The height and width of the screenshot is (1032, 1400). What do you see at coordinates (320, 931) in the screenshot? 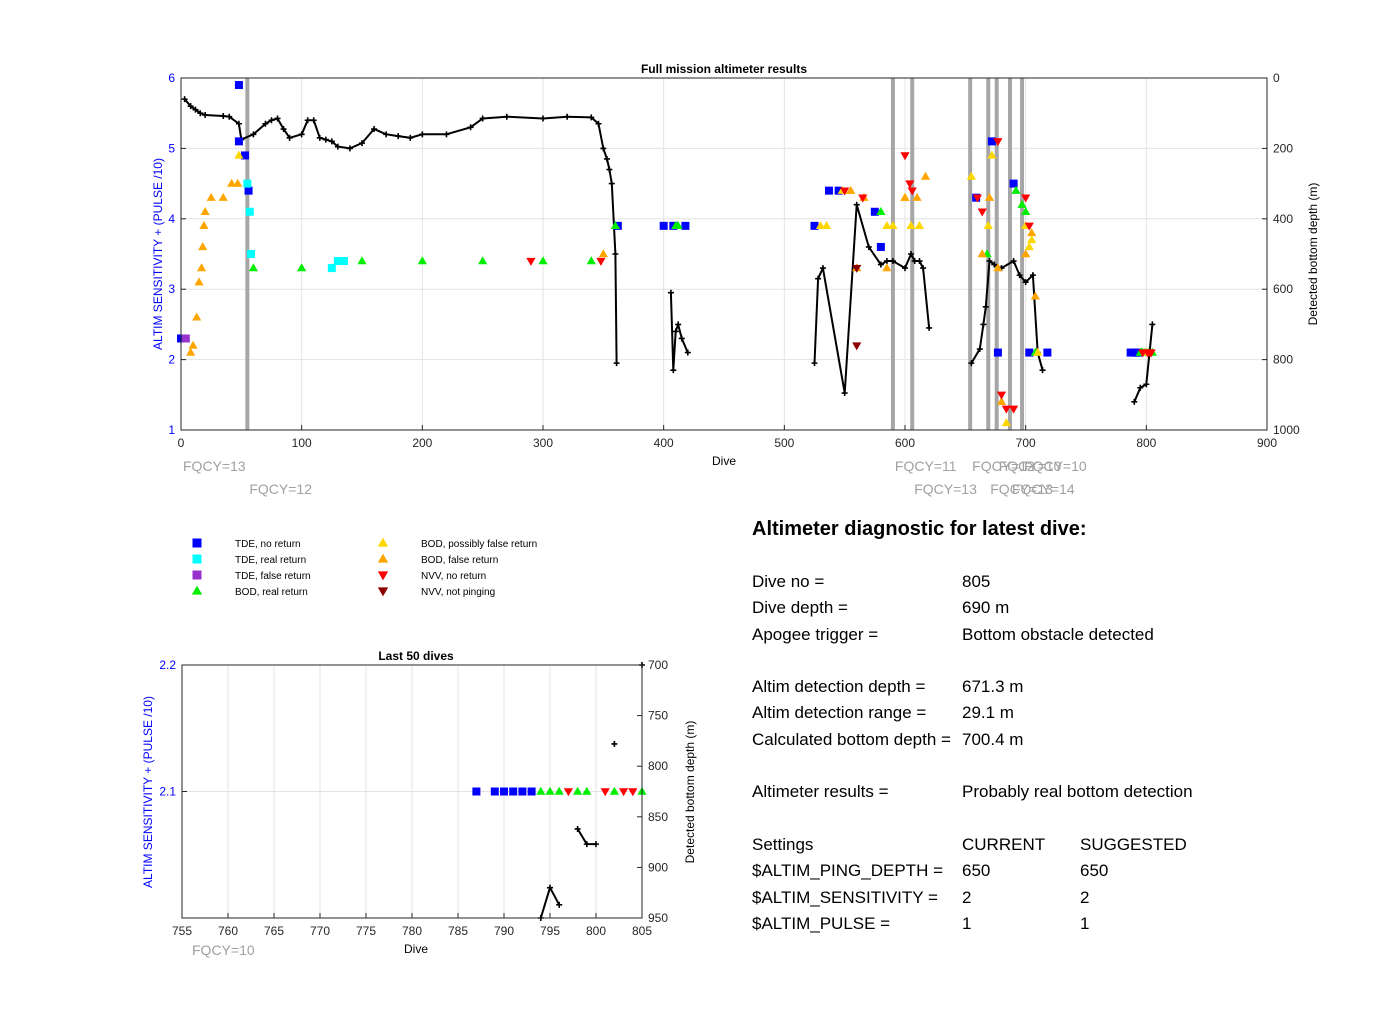
I see `x-tick-label: 770` at bounding box center [320, 931].